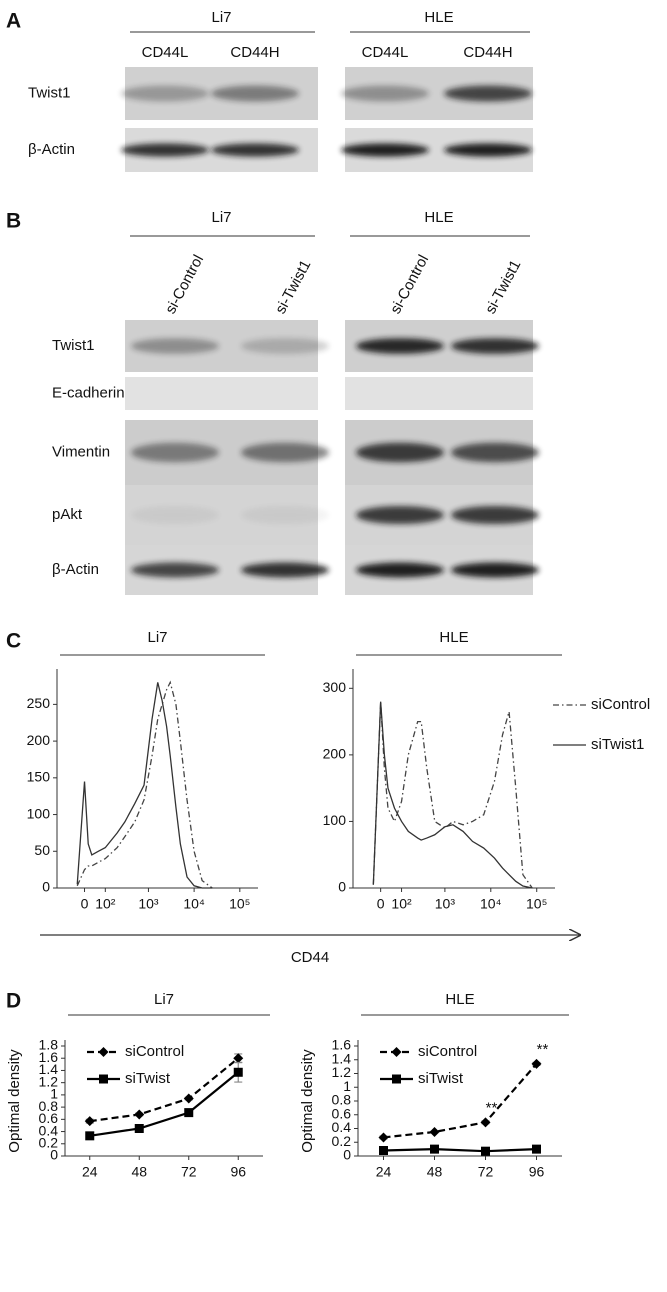 This screenshot has height=1292, width=667. What do you see at coordinates (39, 777) in the screenshot?
I see `y-tick-label: 150` at bounding box center [39, 777].